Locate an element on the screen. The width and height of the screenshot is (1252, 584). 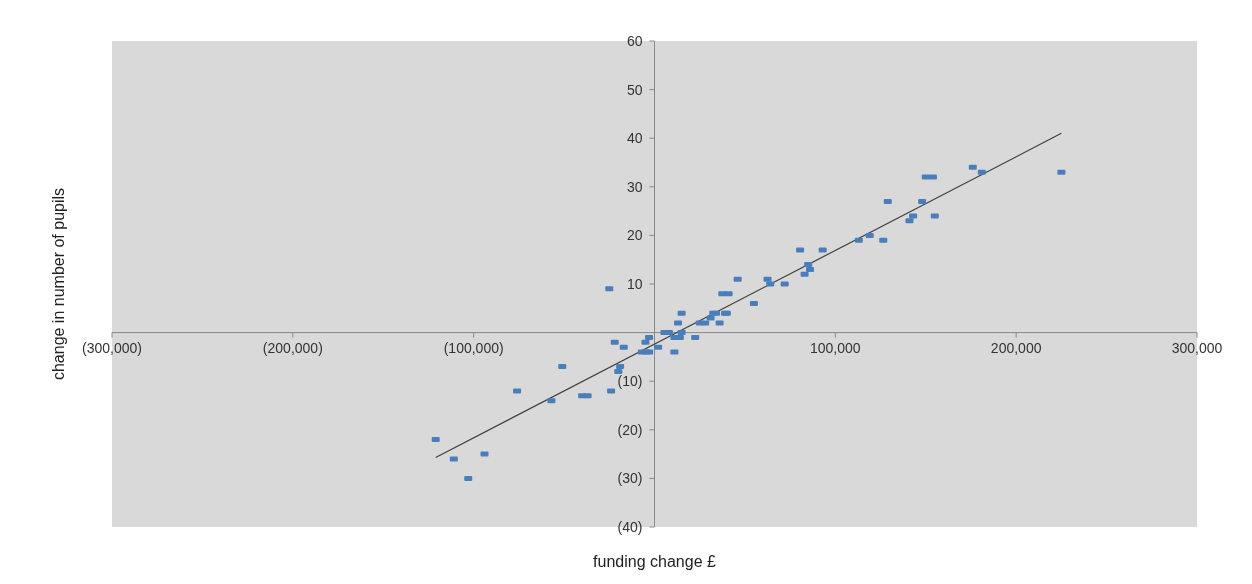
y-tick-label: (10) is located at coordinates (630, 381).